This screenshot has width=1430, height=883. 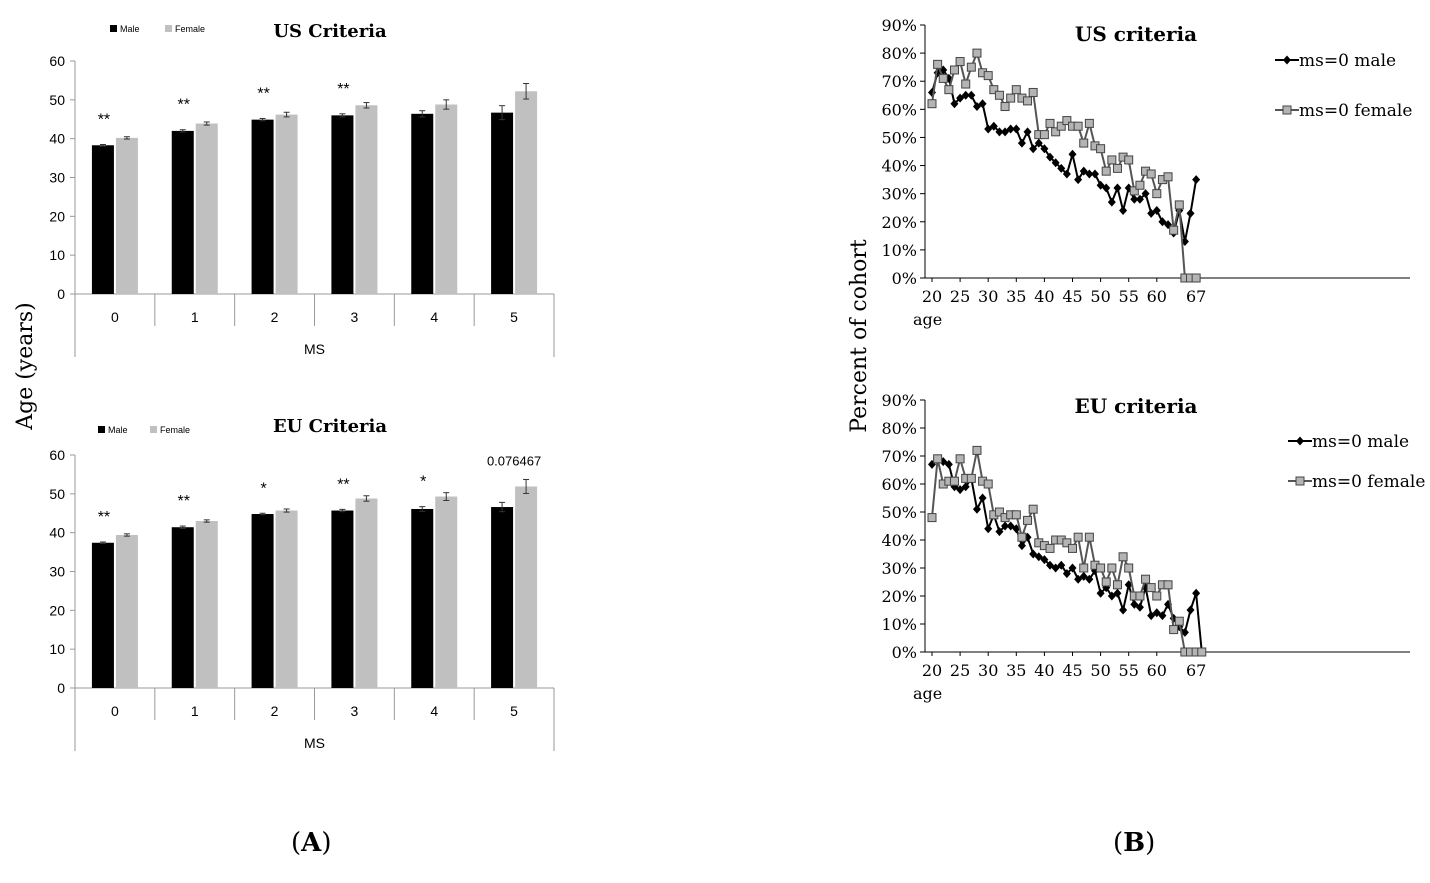 What do you see at coordinates (423, 482) in the screenshot?
I see `significance-label: *` at bounding box center [423, 482].